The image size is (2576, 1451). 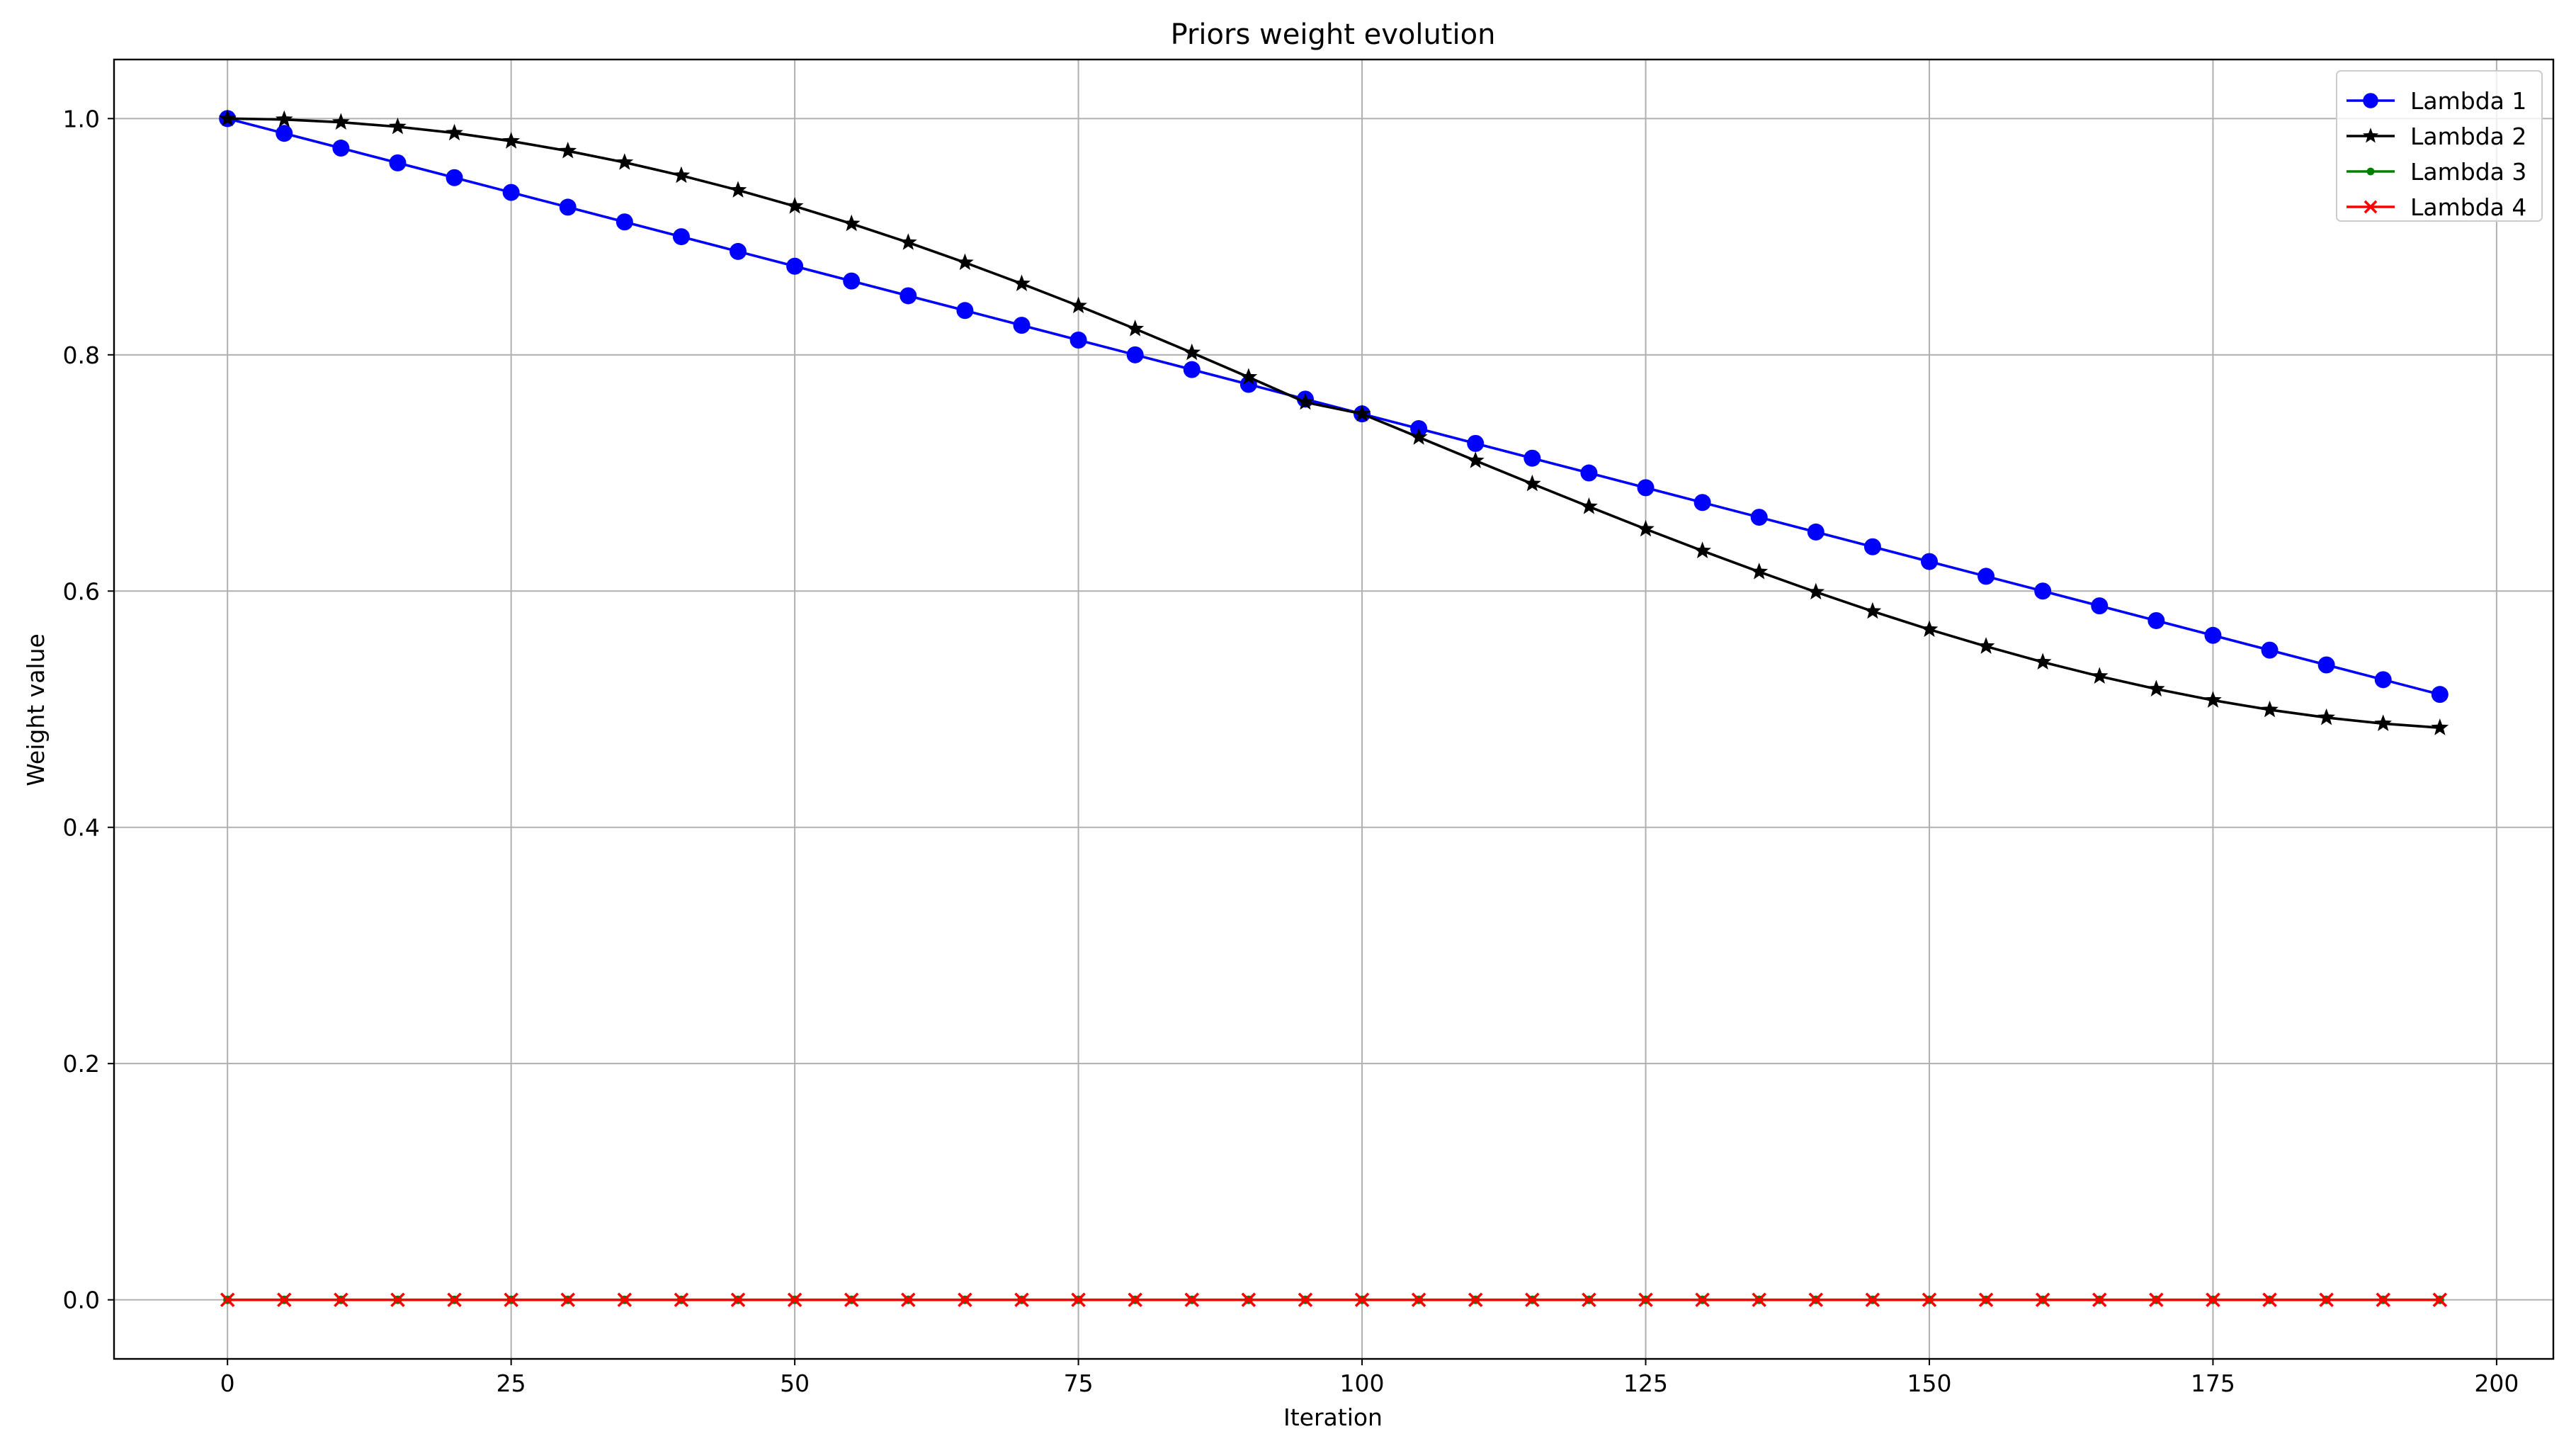 I want to click on x-tick-label: 50, so click(x=795, y=1383).